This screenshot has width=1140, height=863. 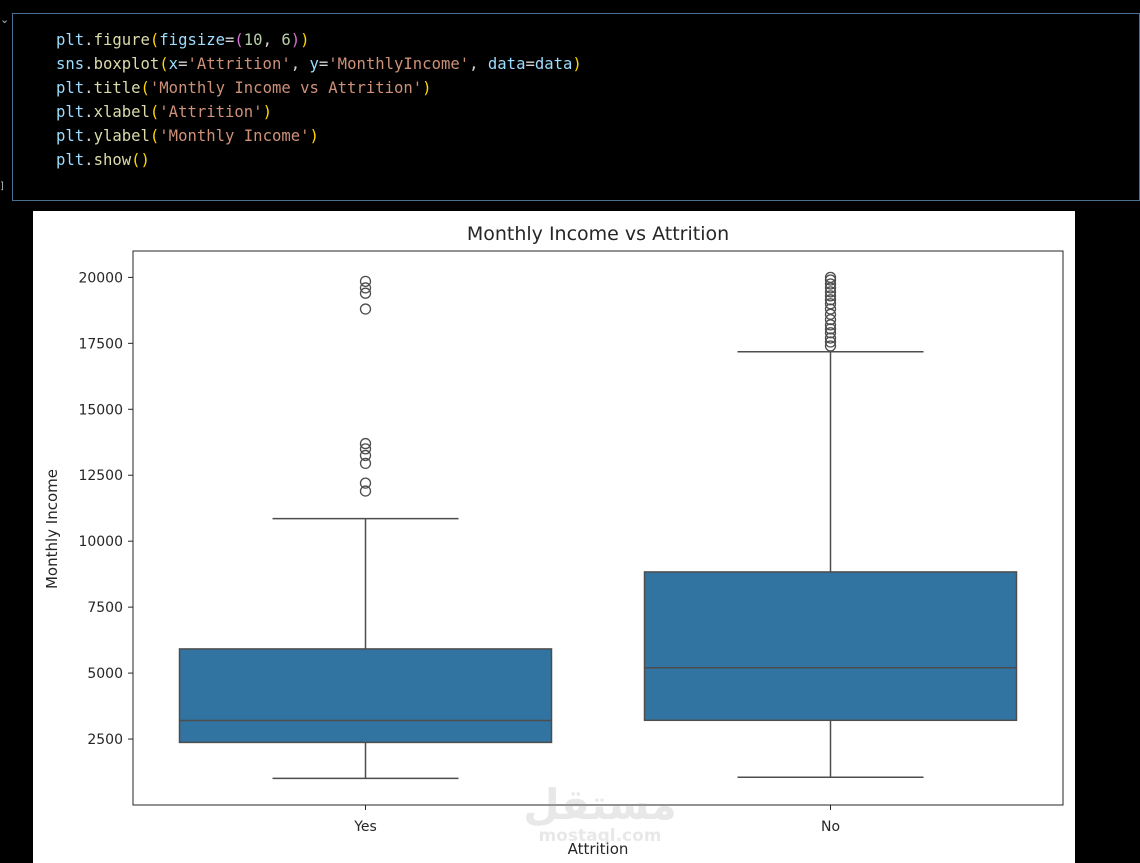 I want to click on code-token: 6, so click(x=286, y=40).